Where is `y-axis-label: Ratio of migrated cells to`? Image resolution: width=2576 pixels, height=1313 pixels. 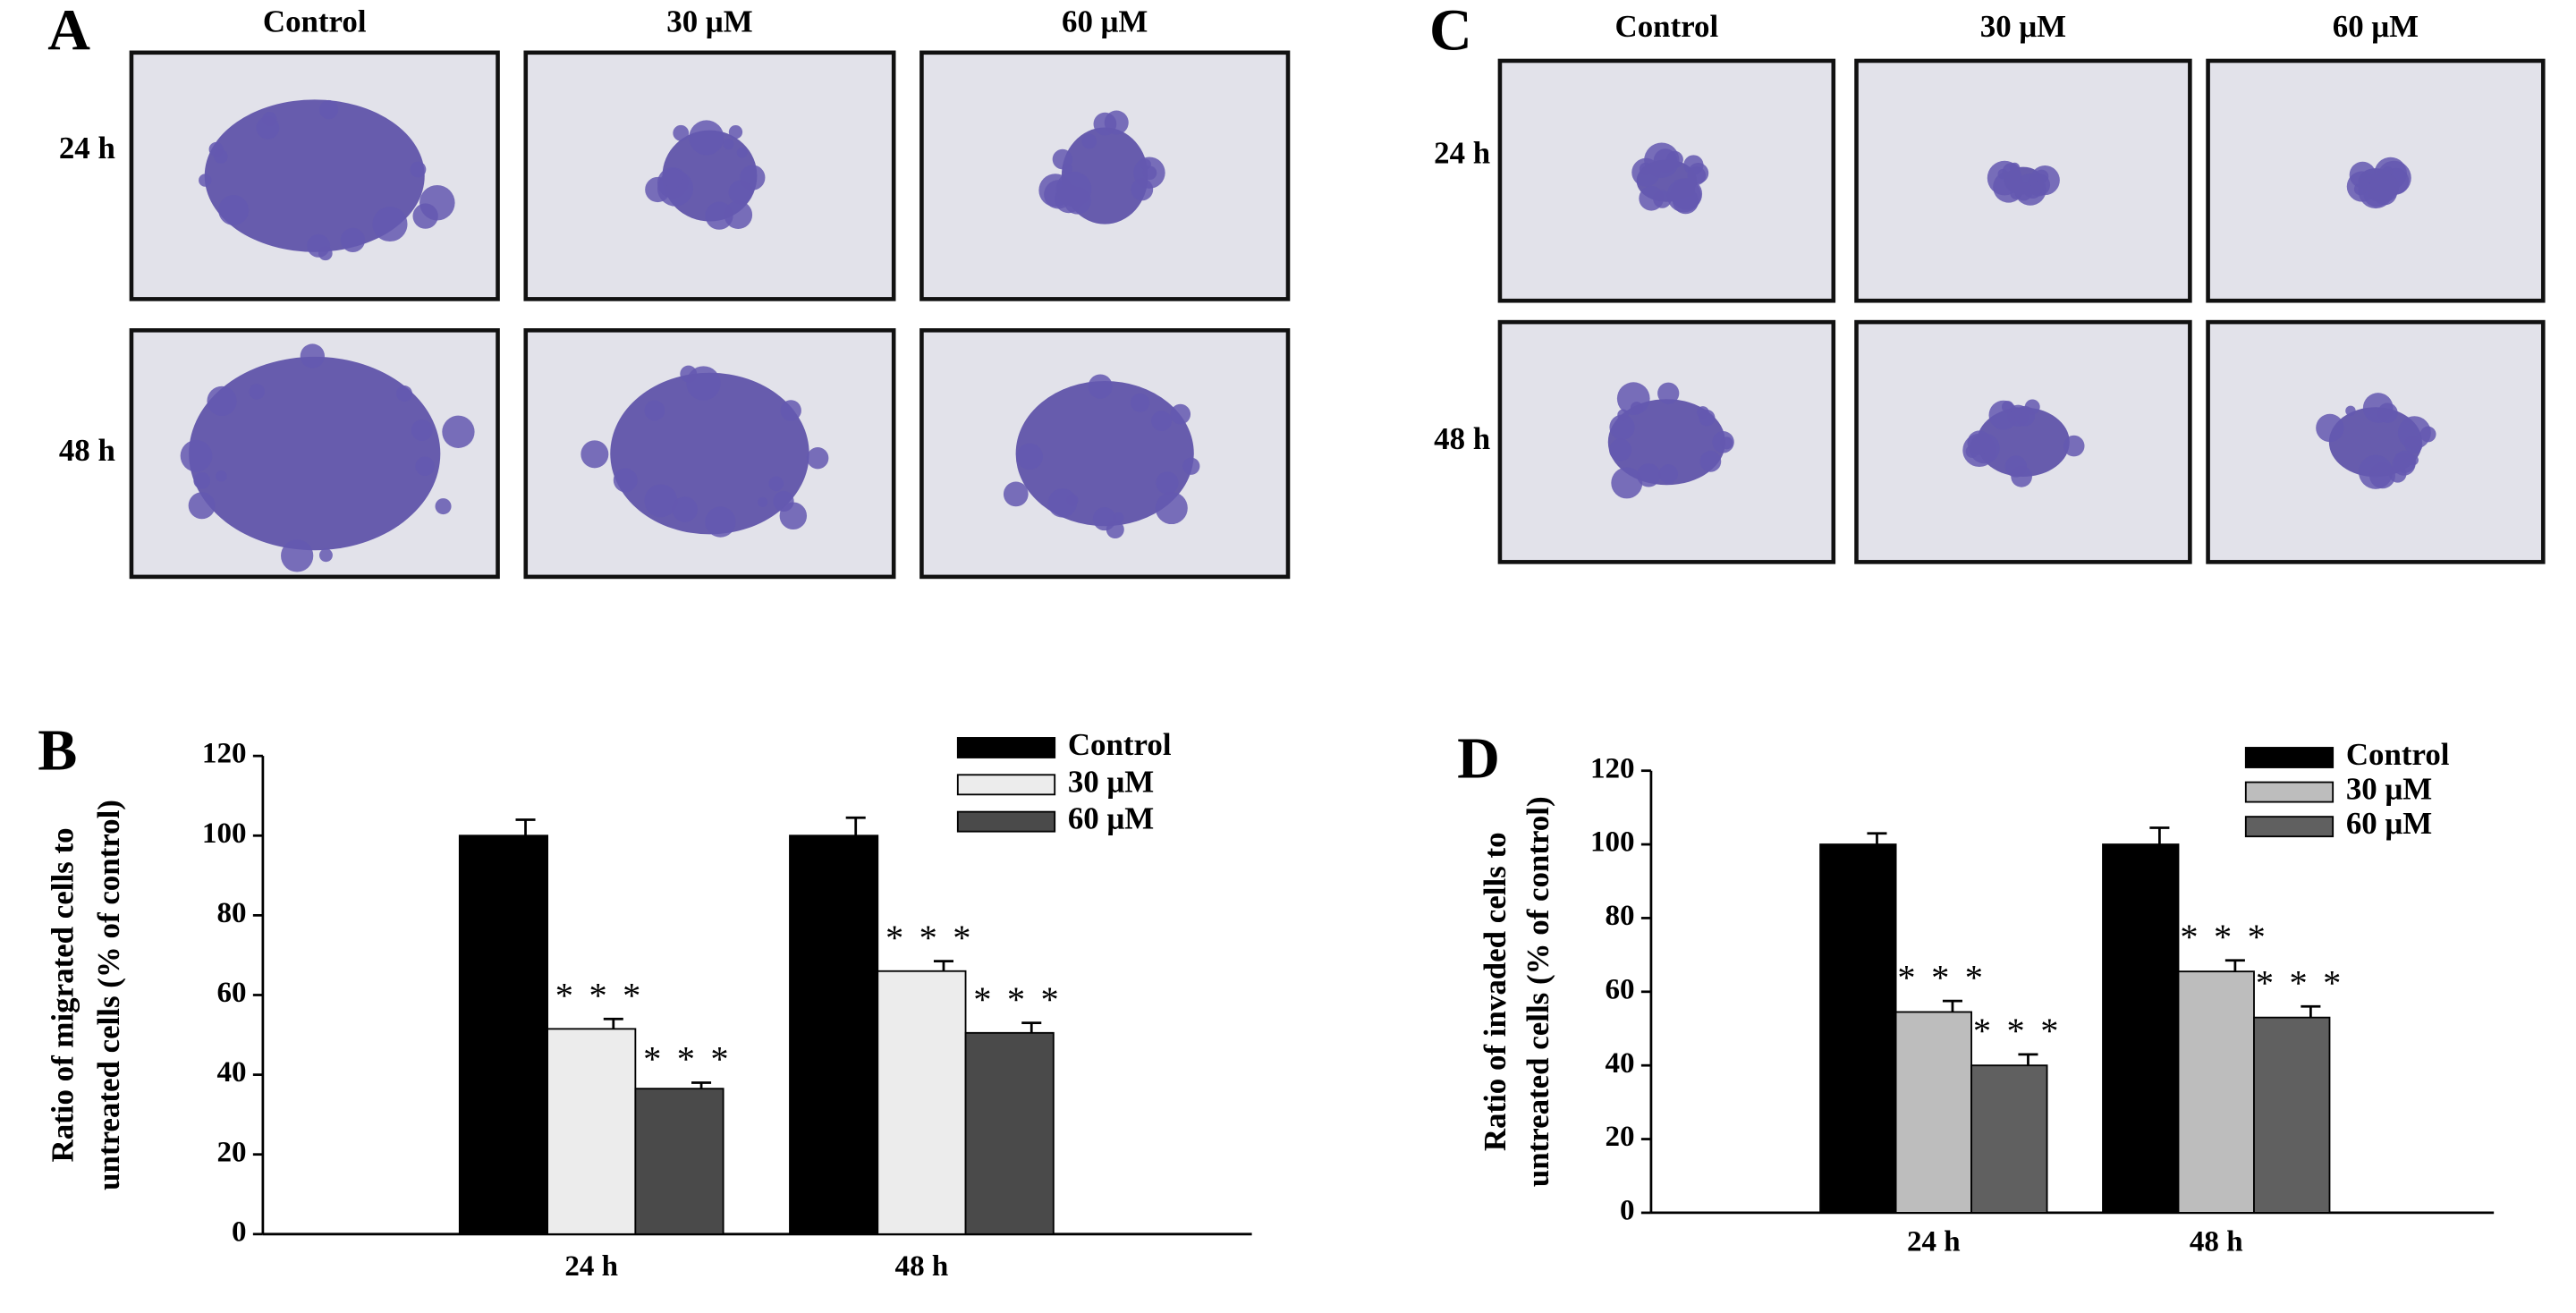 y-axis-label: Ratio of migrated cells to is located at coordinates (62, 994).